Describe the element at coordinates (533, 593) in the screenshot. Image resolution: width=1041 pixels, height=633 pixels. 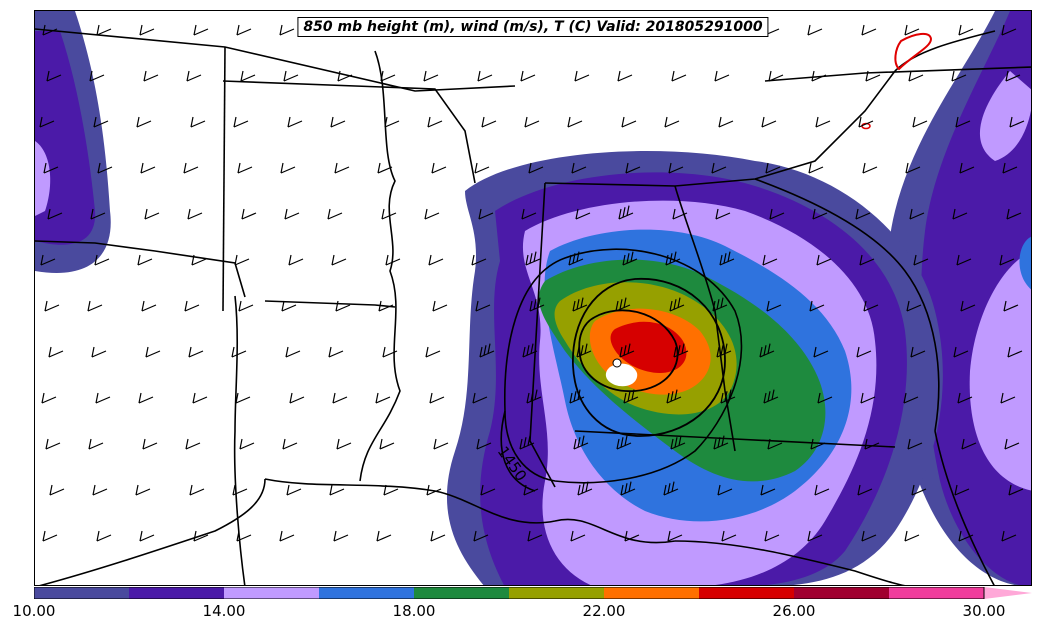
I see `colorbar` at that location.